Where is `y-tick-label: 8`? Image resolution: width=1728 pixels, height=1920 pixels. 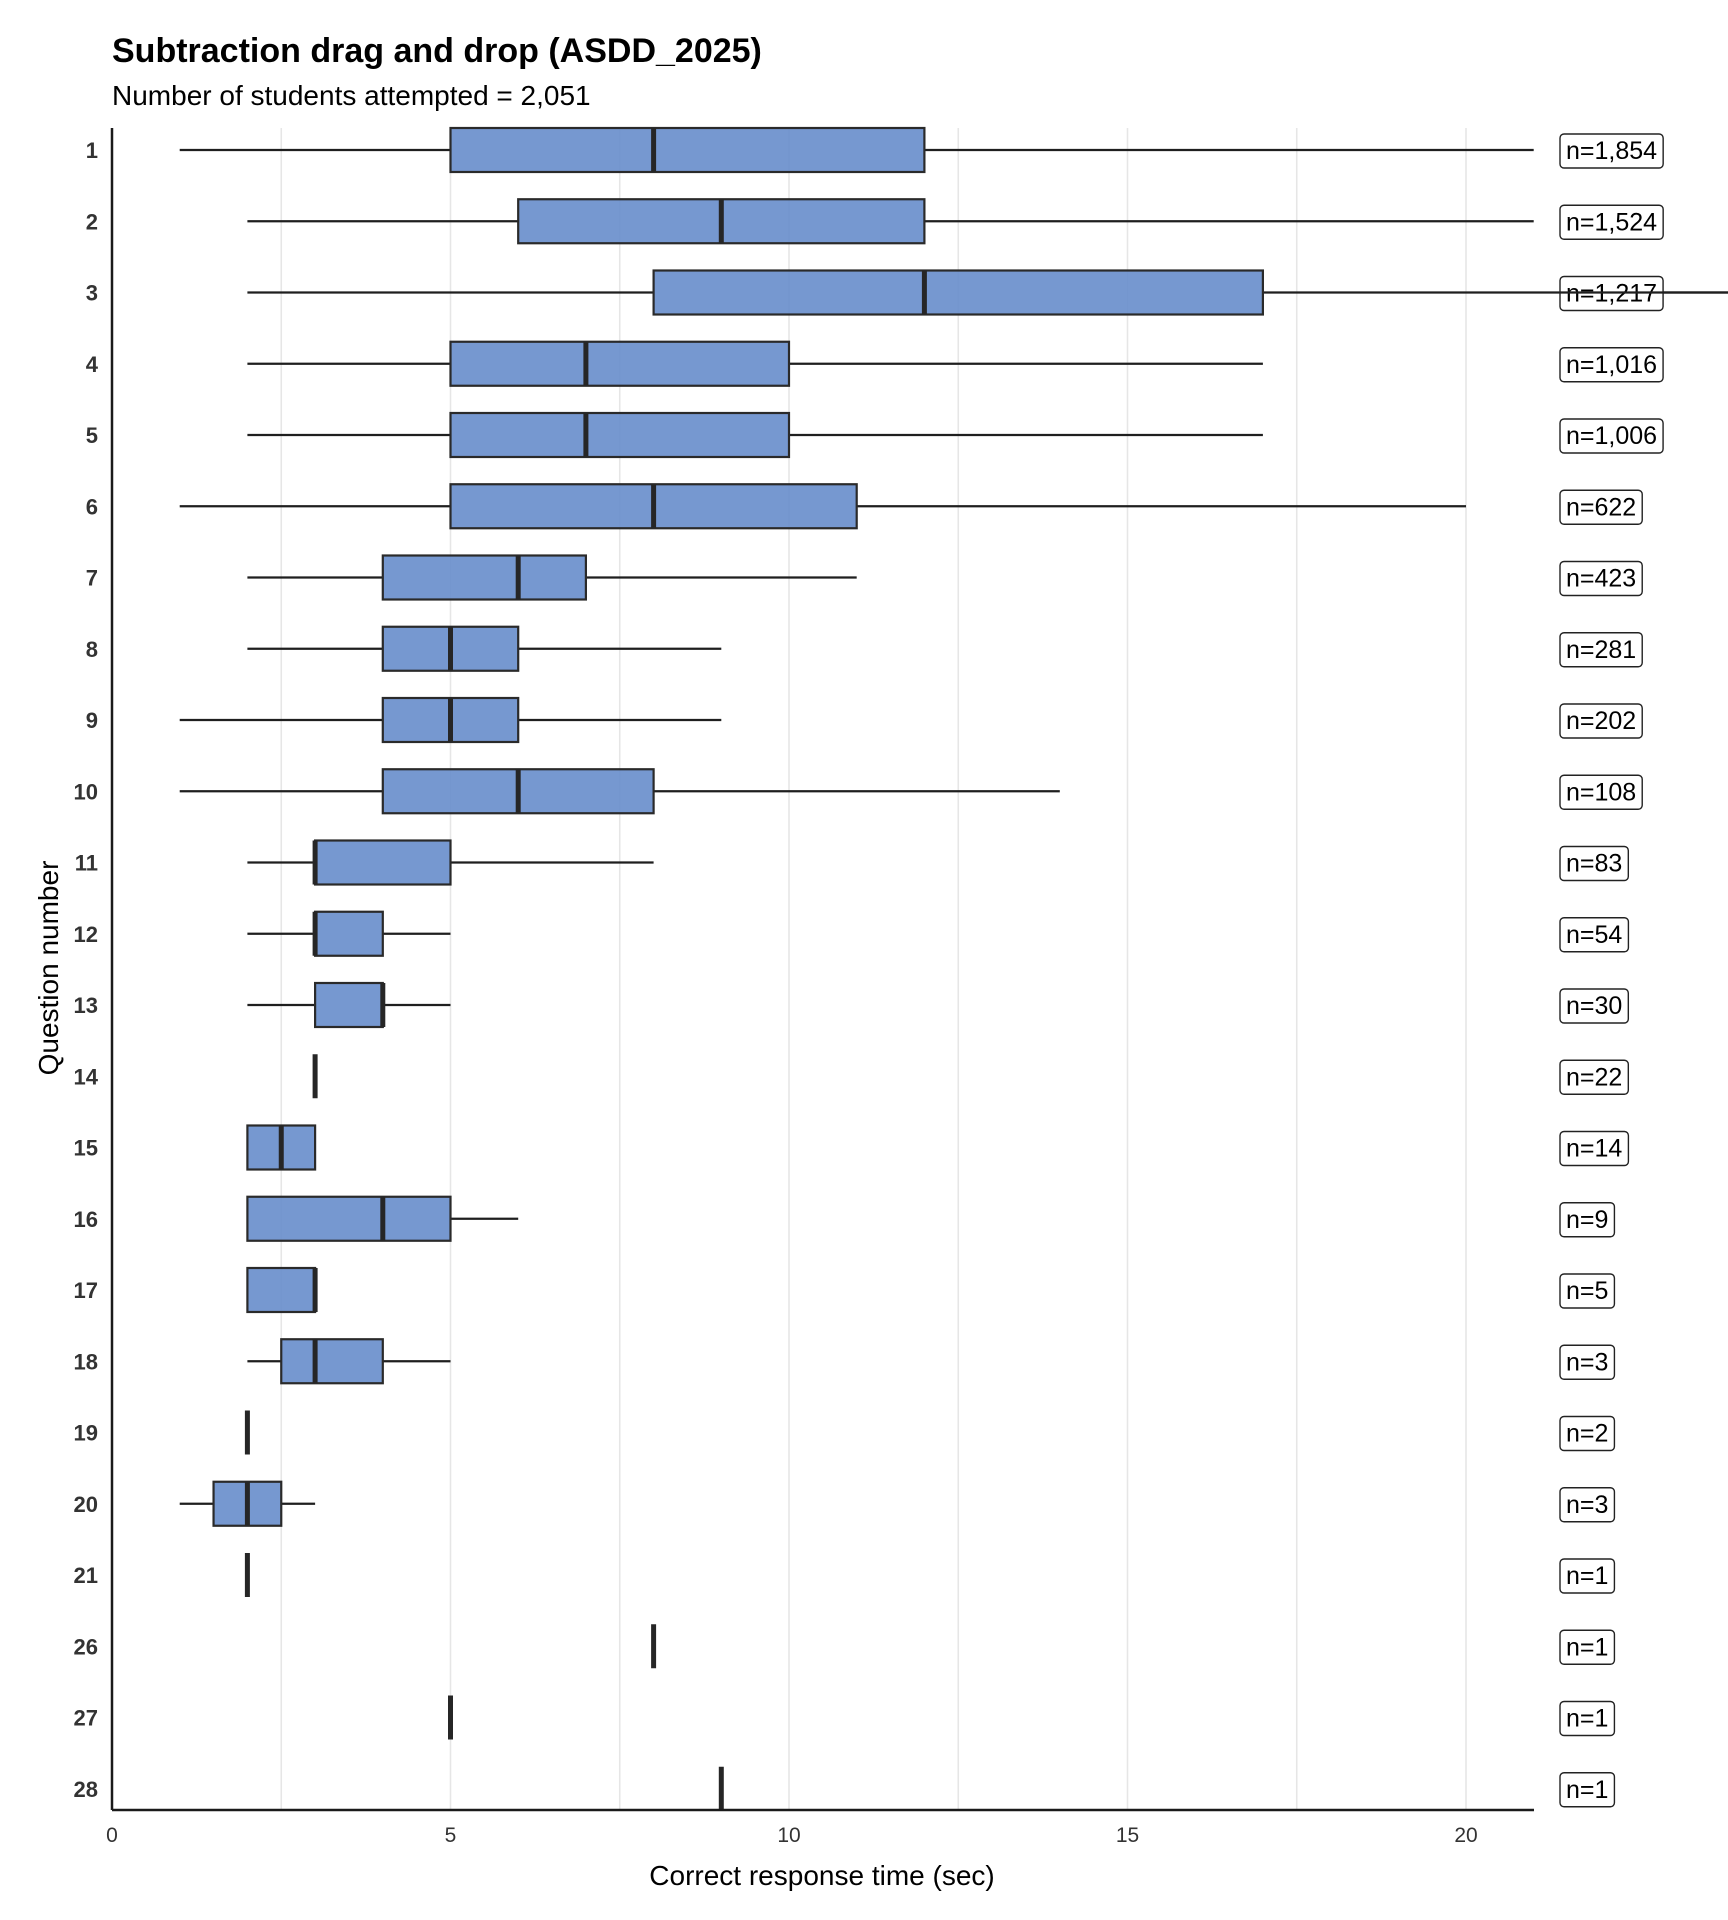
y-tick-label: 8 is located at coordinates (92, 649).